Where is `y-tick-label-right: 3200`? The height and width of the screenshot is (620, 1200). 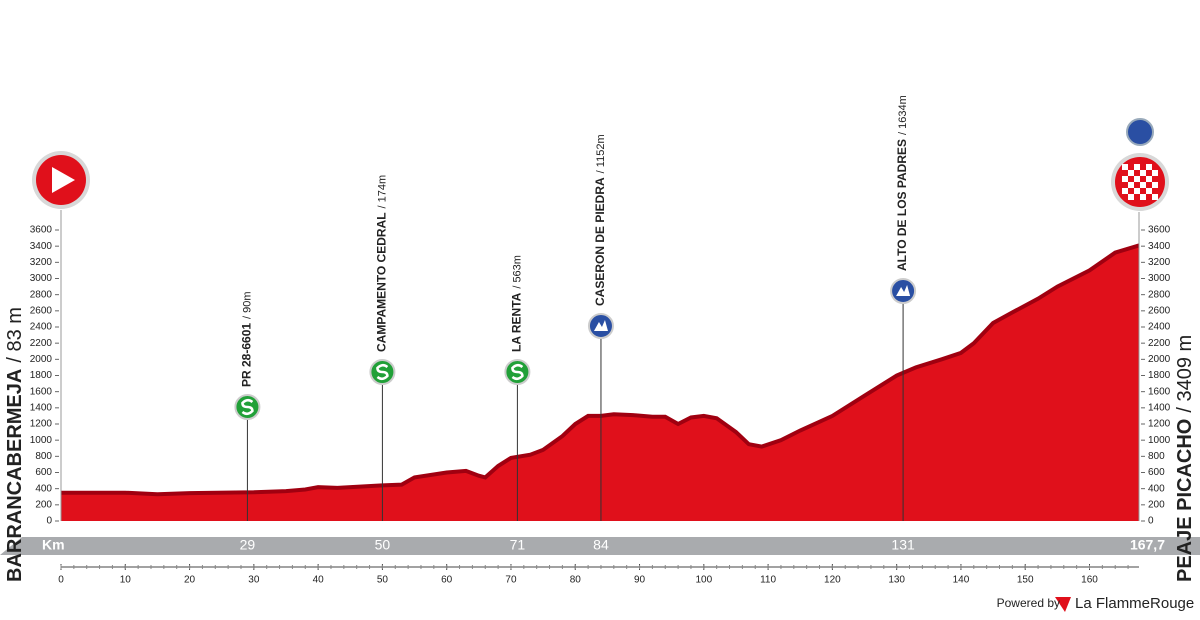 y-tick-label-right: 3200 is located at coordinates (1159, 262).